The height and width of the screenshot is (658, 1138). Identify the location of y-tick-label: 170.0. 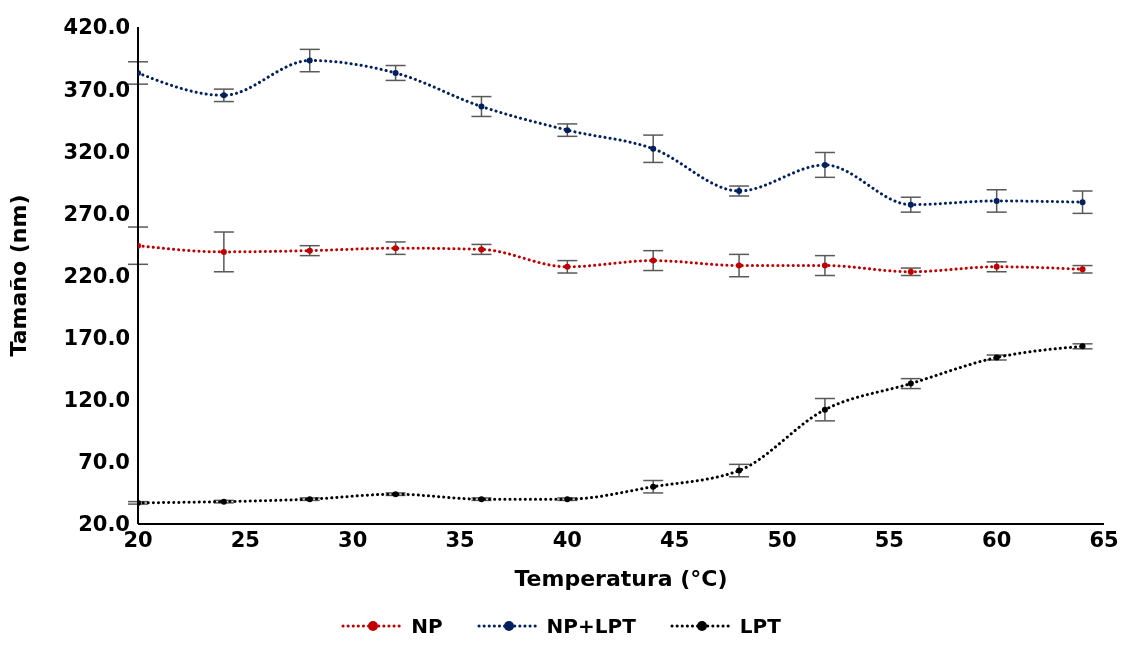
(96, 338).